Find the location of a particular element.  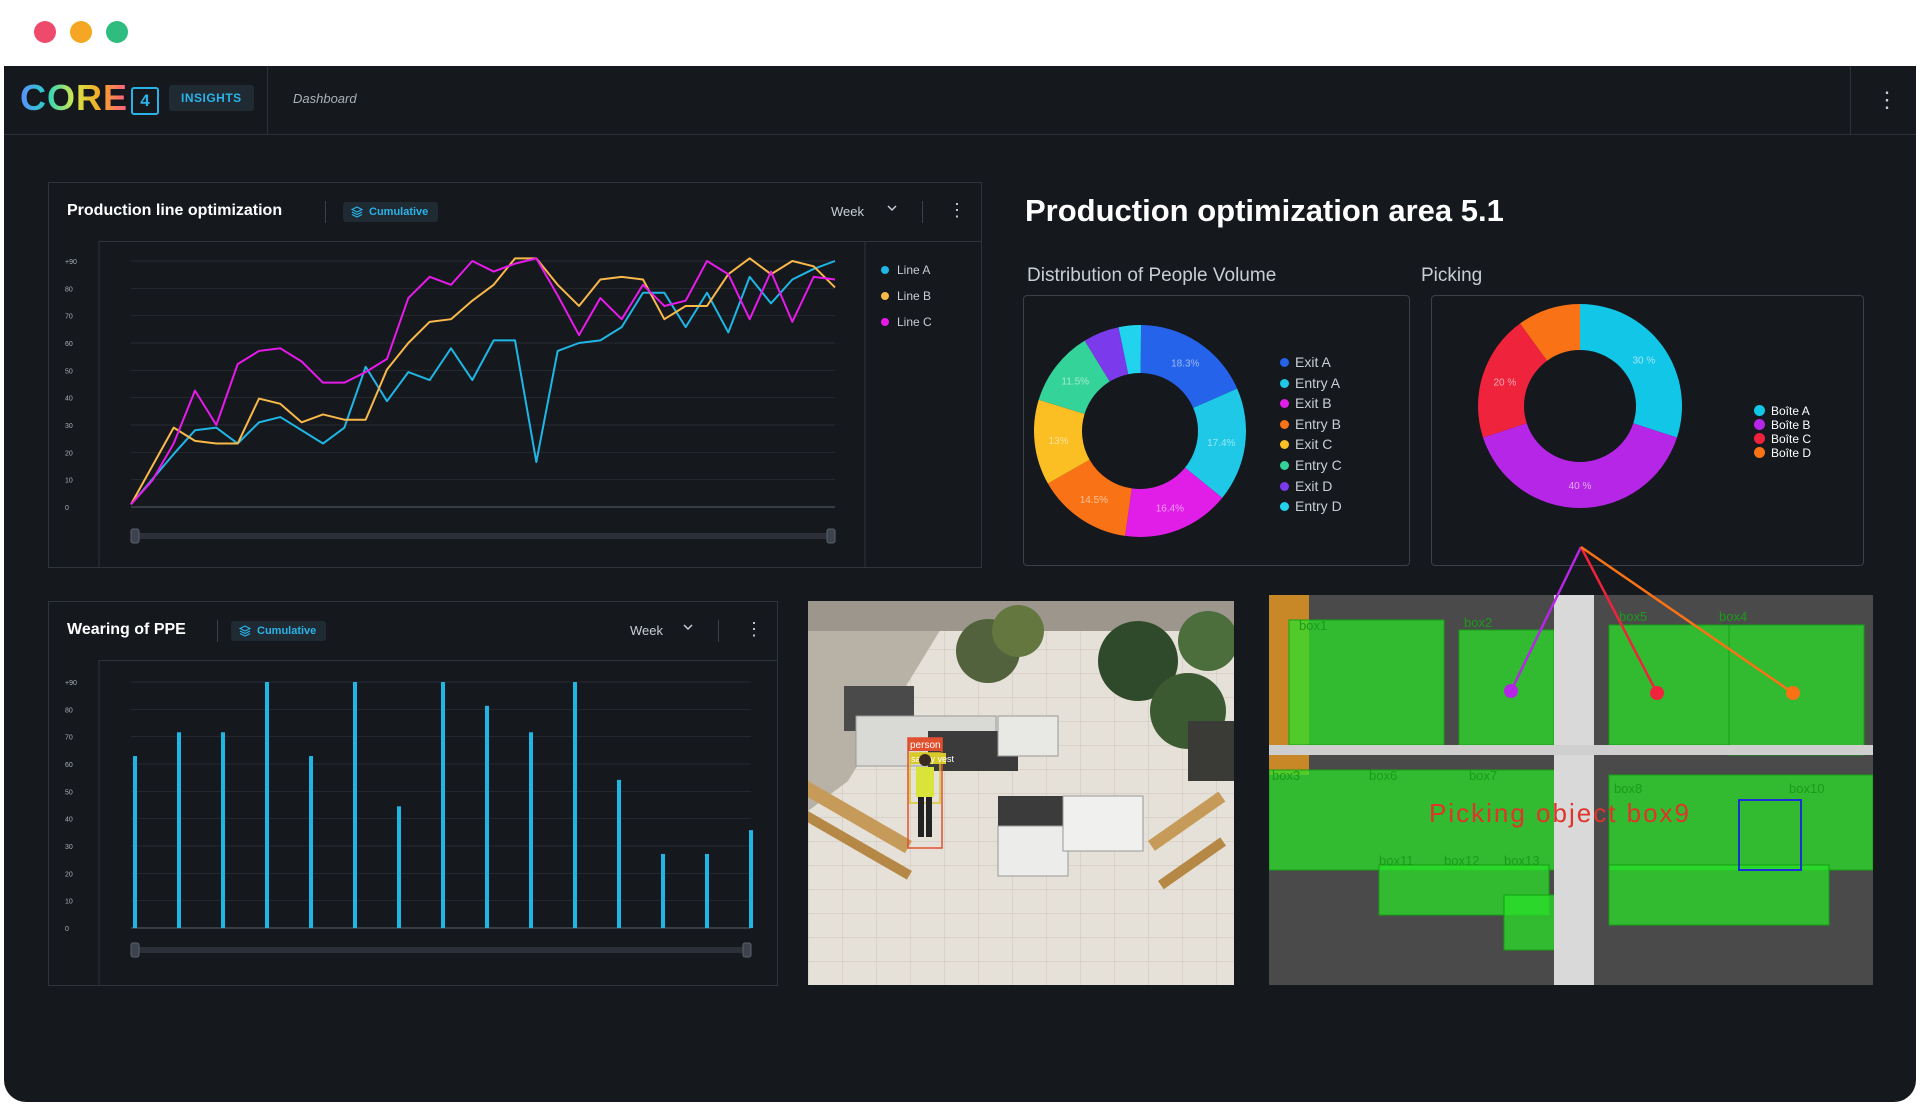

series-line-line-a is located at coordinates (483, 383).